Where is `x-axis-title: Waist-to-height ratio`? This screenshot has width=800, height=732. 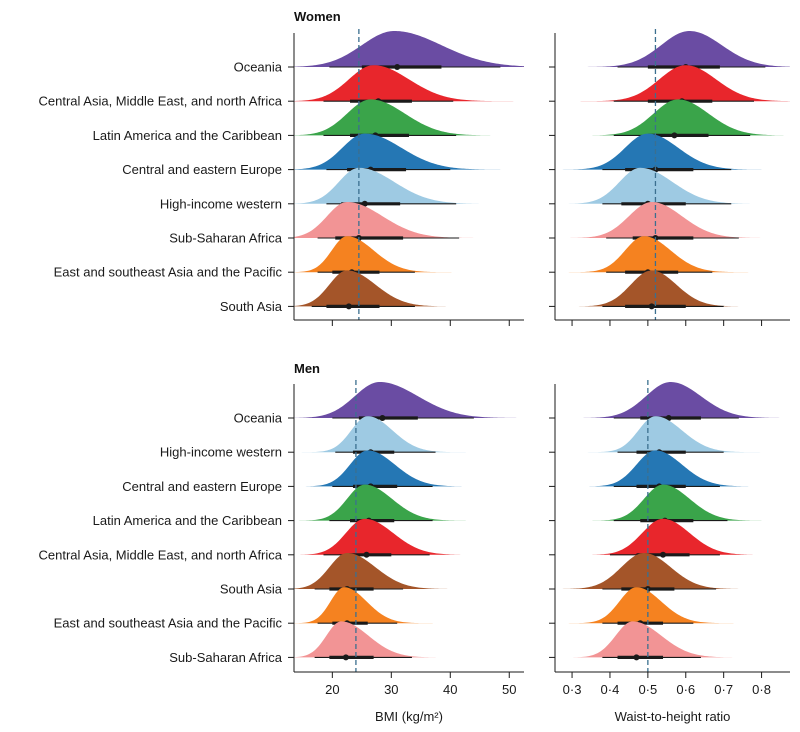 x-axis-title: Waist-to-height ratio is located at coordinates (673, 716).